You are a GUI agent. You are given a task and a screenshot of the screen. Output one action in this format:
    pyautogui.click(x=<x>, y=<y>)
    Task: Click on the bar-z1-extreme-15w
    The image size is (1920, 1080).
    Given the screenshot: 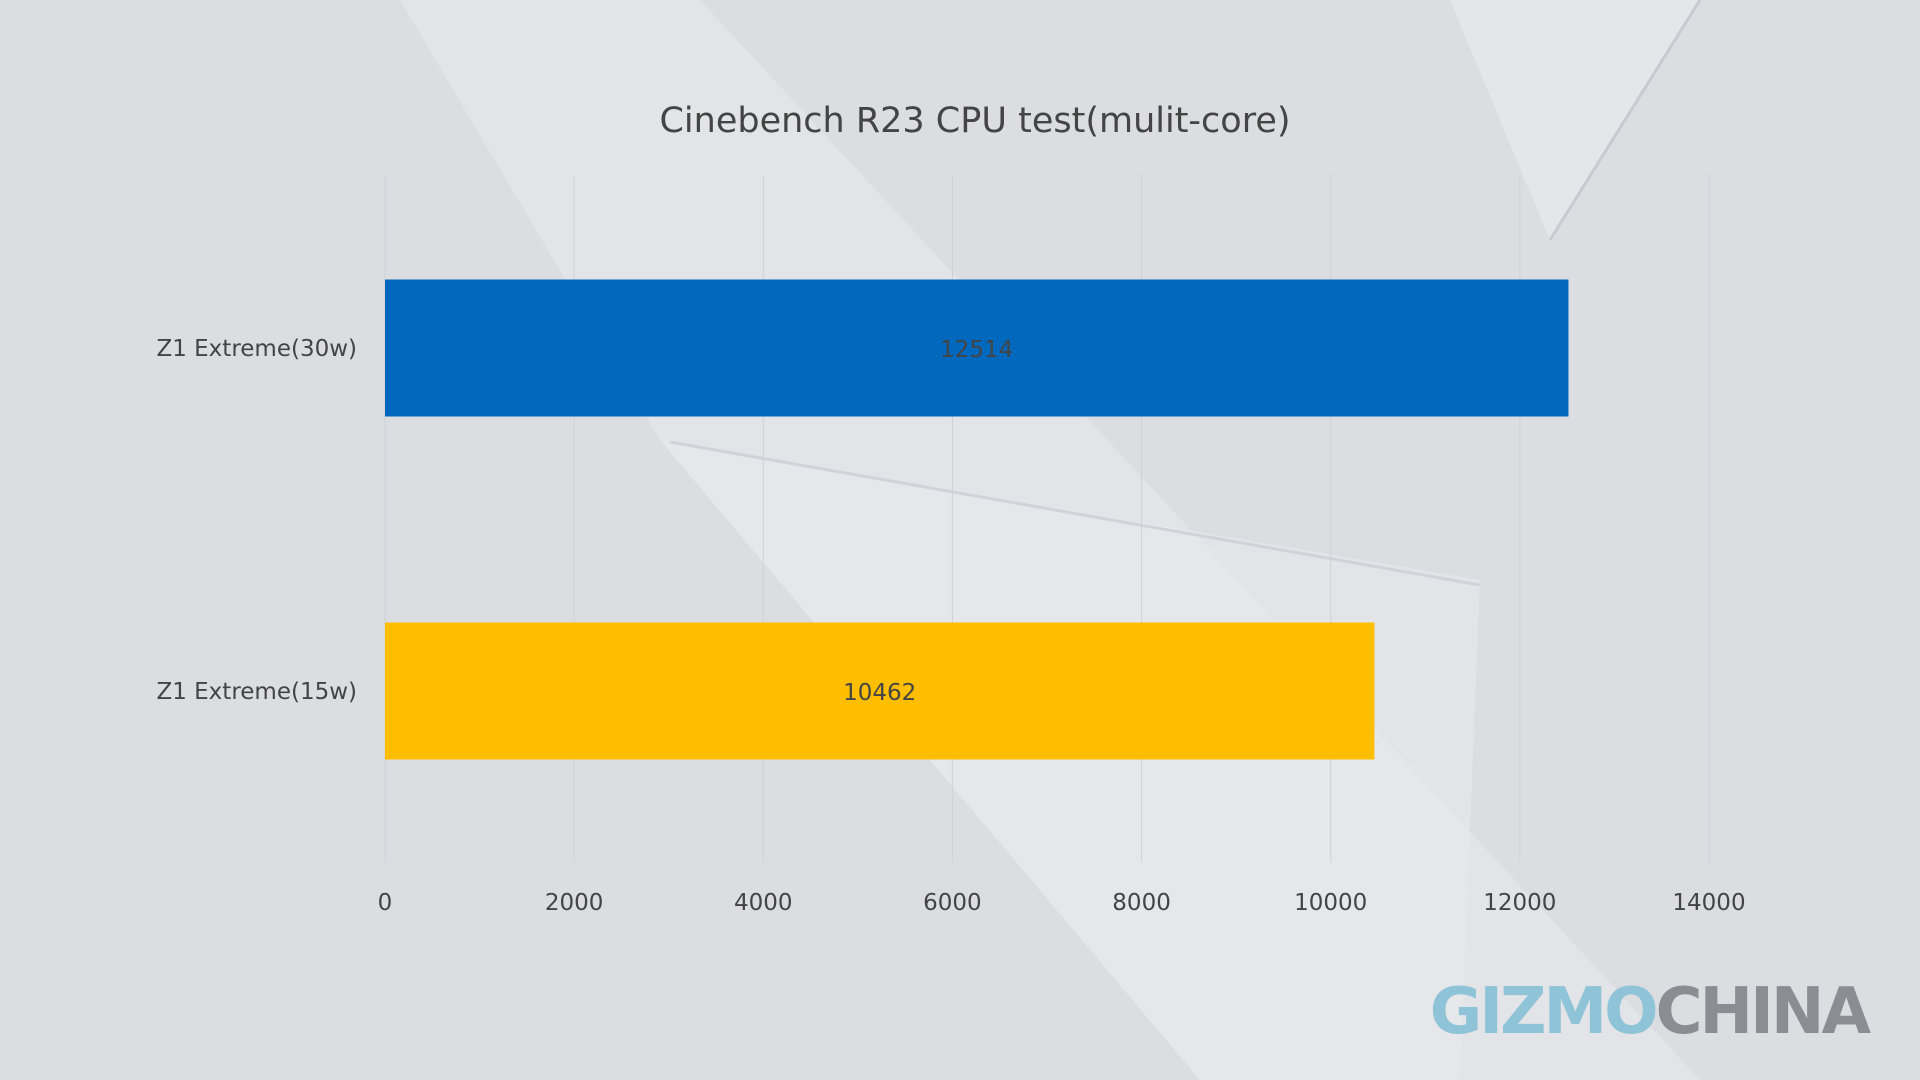 What is the action you would take?
    pyautogui.click(x=880, y=691)
    